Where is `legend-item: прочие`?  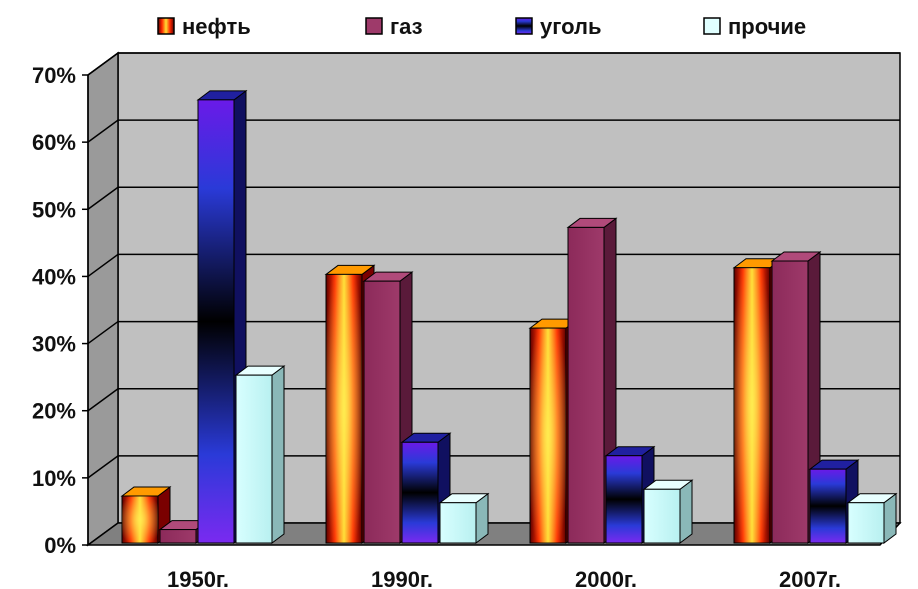
legend-item: прочие is located at coordinates (755, 26).